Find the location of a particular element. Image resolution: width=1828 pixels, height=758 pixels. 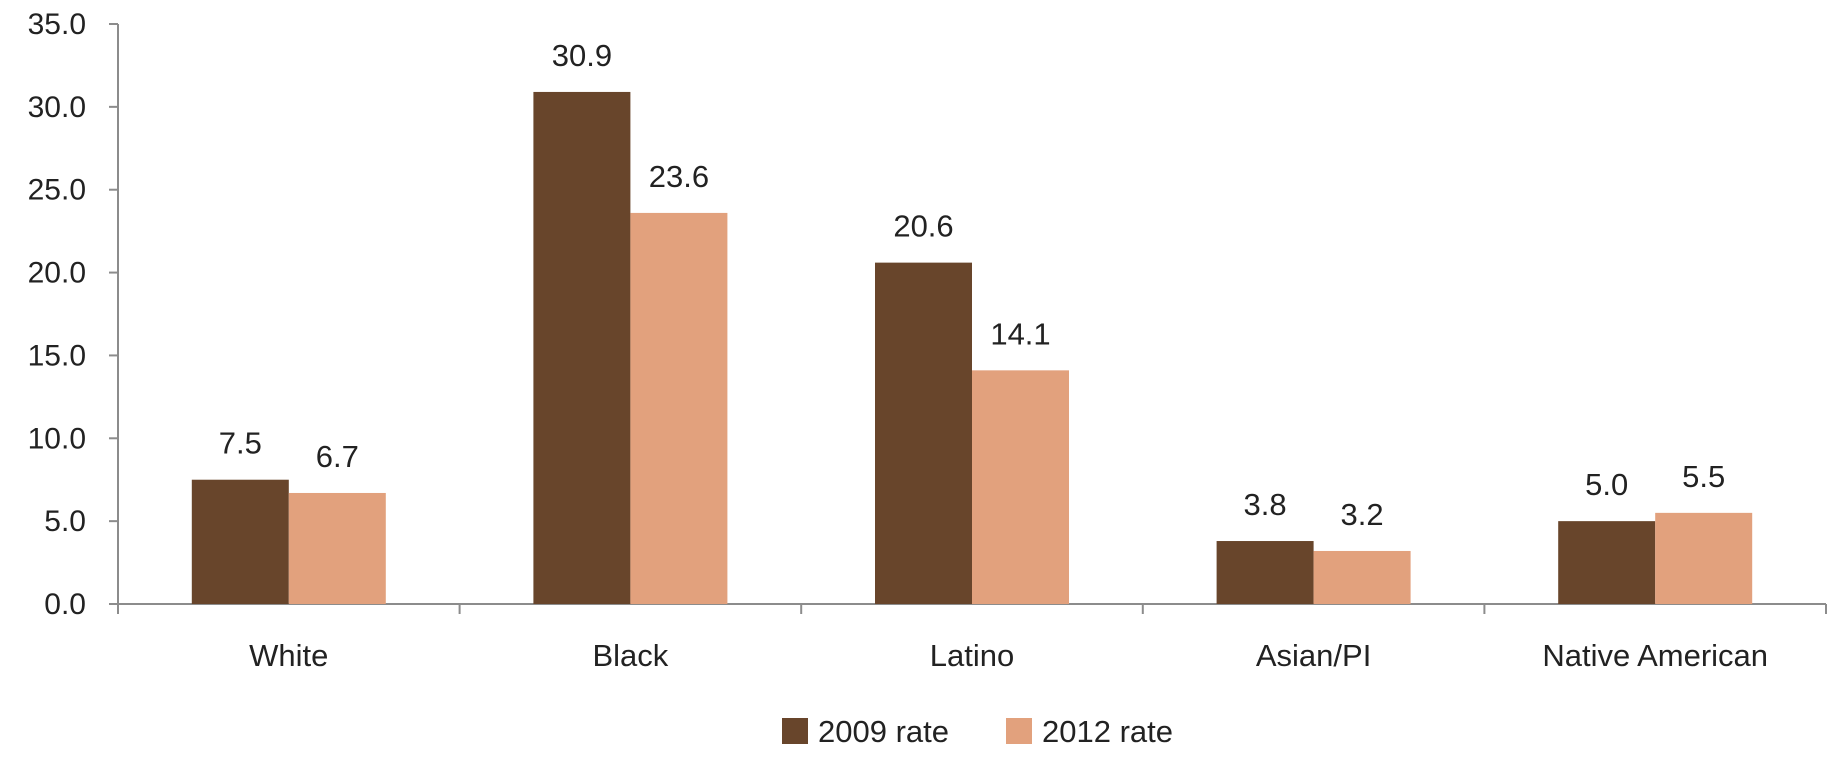

y-tick-label: 25.0 is located at coordinates (57, 190).